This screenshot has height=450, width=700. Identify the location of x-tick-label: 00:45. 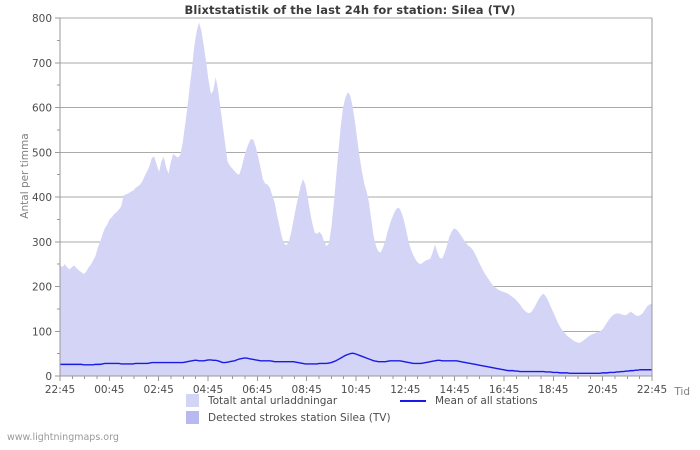
(109, 390).